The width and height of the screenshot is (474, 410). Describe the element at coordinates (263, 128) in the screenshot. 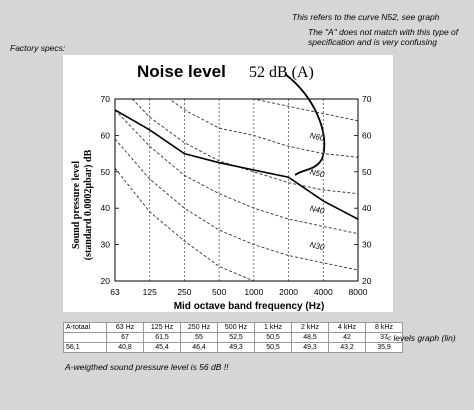

I see `nc-curve-n60` at that location.